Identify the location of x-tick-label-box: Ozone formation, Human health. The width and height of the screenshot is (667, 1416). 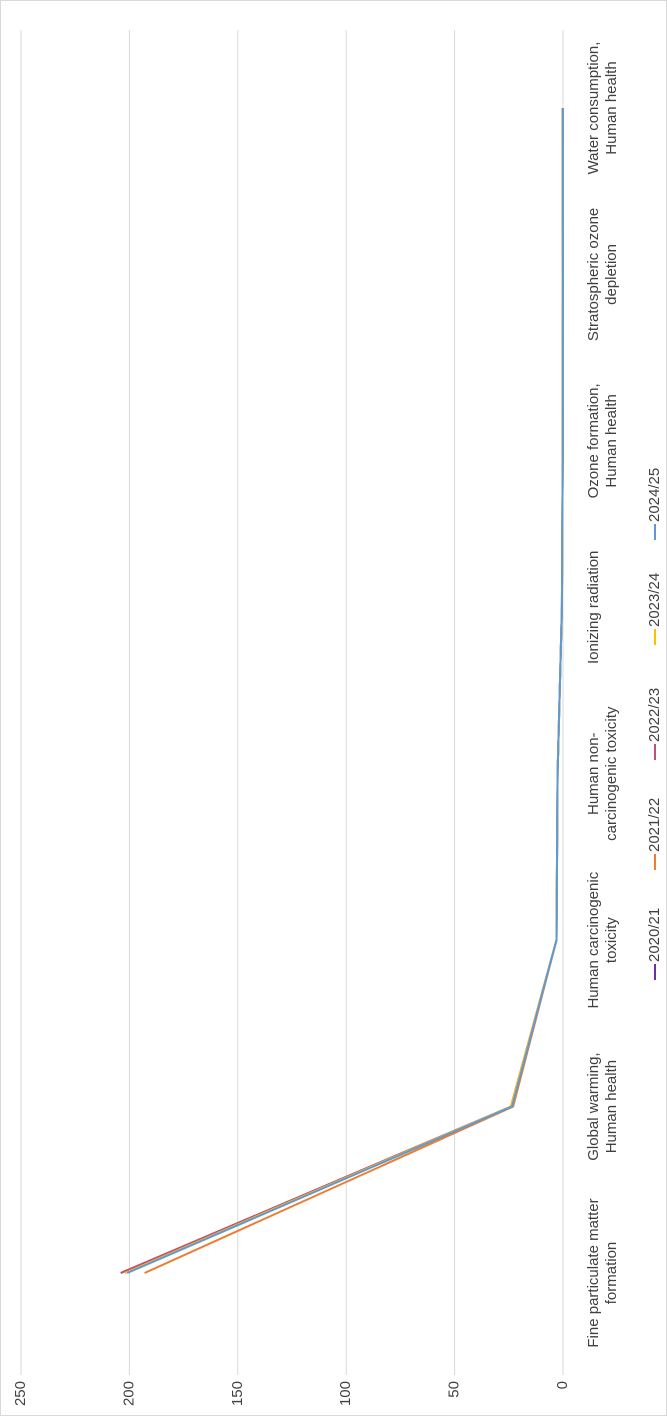
(602, 441).